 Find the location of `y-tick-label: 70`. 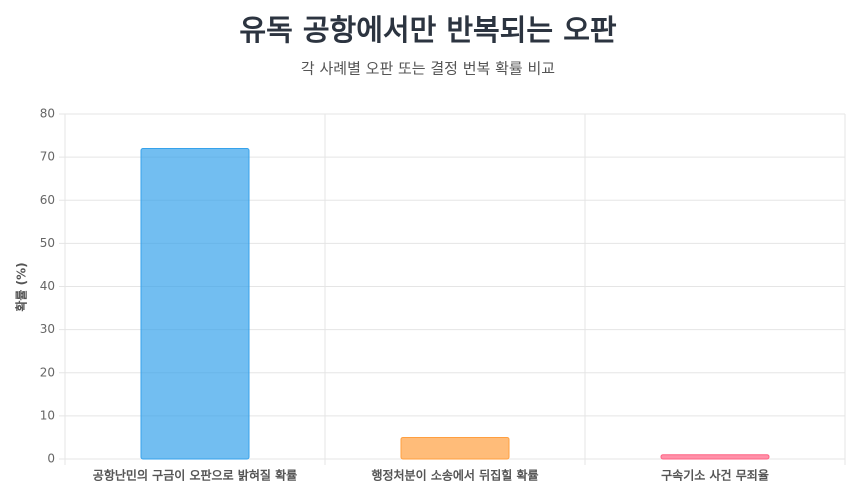

y-tick-label: 70 is located at coordinates (47, 157).